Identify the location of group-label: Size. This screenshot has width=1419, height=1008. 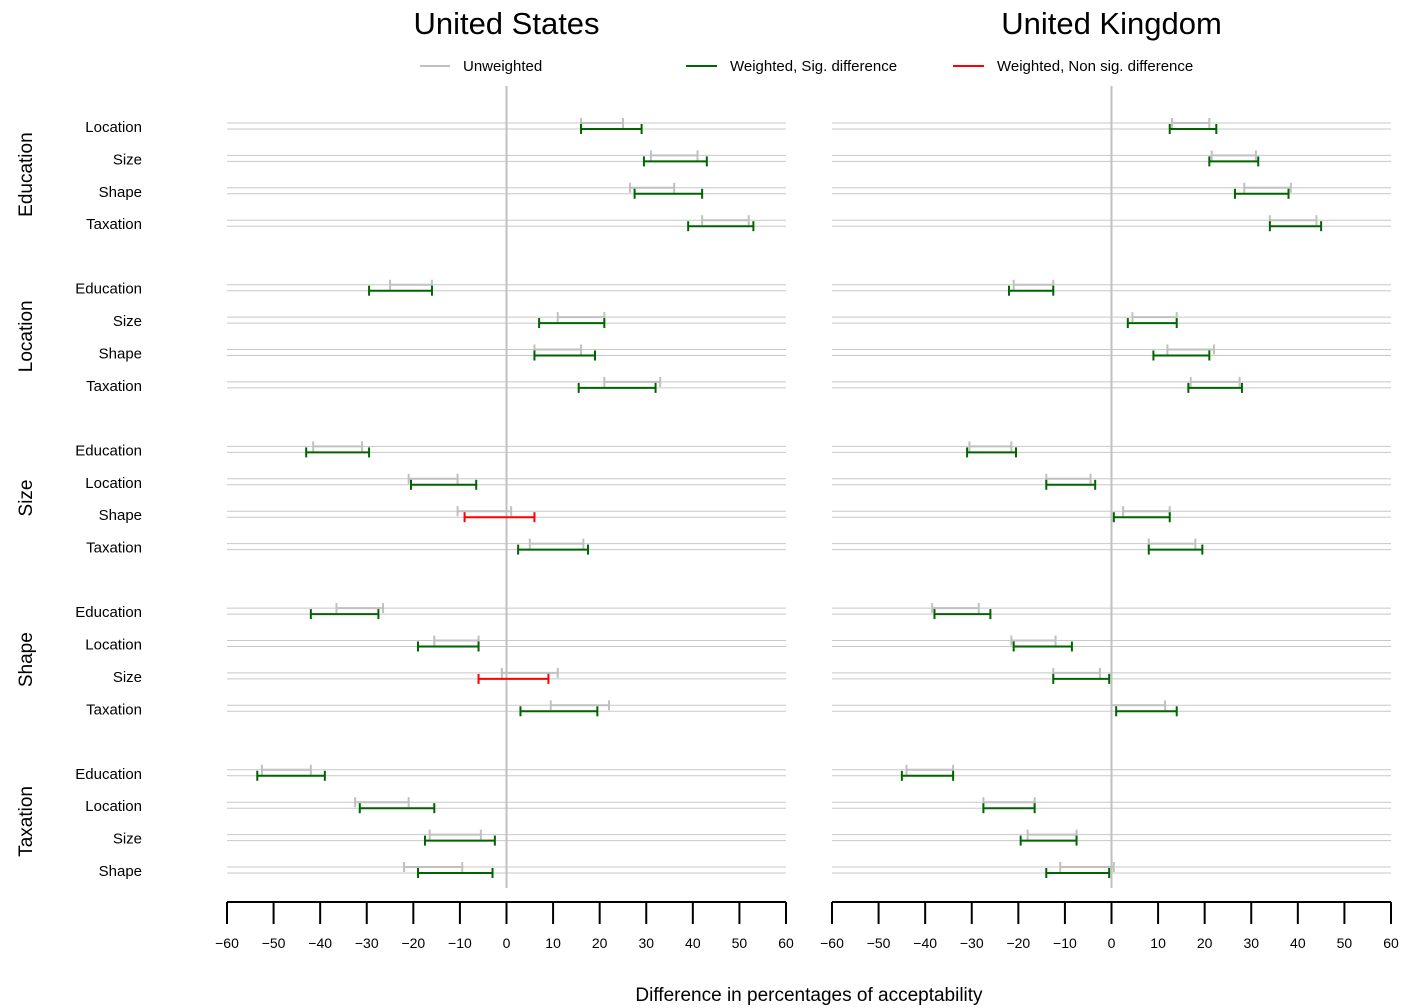
(26, 498).